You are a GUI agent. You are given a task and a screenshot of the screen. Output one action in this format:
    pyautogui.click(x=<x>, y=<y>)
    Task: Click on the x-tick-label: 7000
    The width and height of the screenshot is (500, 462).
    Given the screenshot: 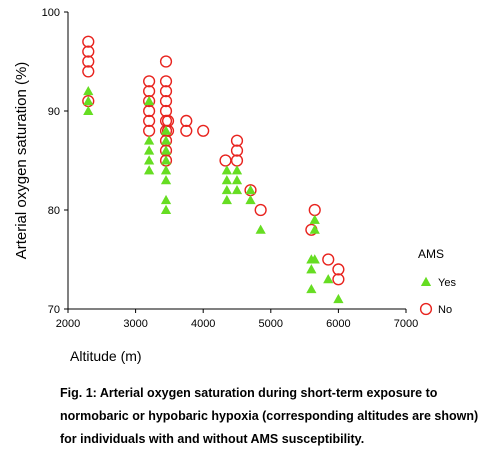 What is the action you would take?
    pyautogui.click(x=406, y=324)
    